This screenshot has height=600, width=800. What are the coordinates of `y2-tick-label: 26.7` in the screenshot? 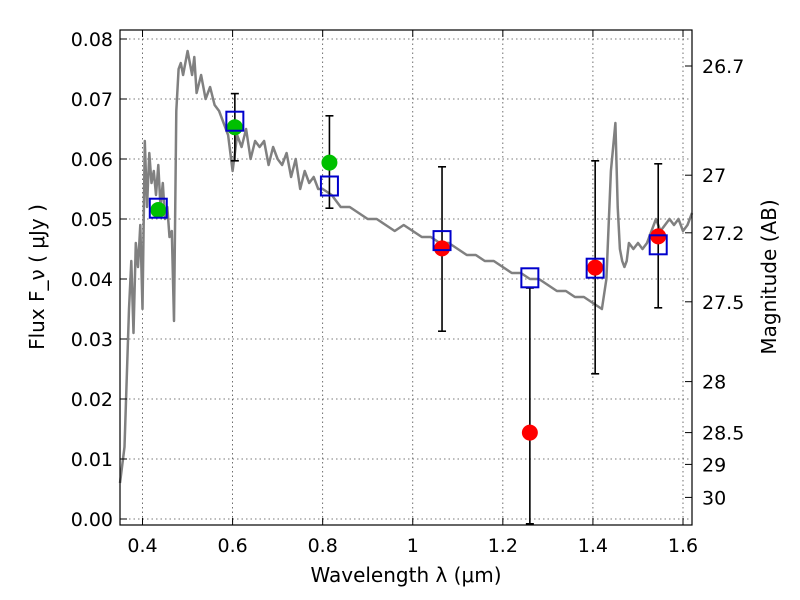 It's located at (723, 67).